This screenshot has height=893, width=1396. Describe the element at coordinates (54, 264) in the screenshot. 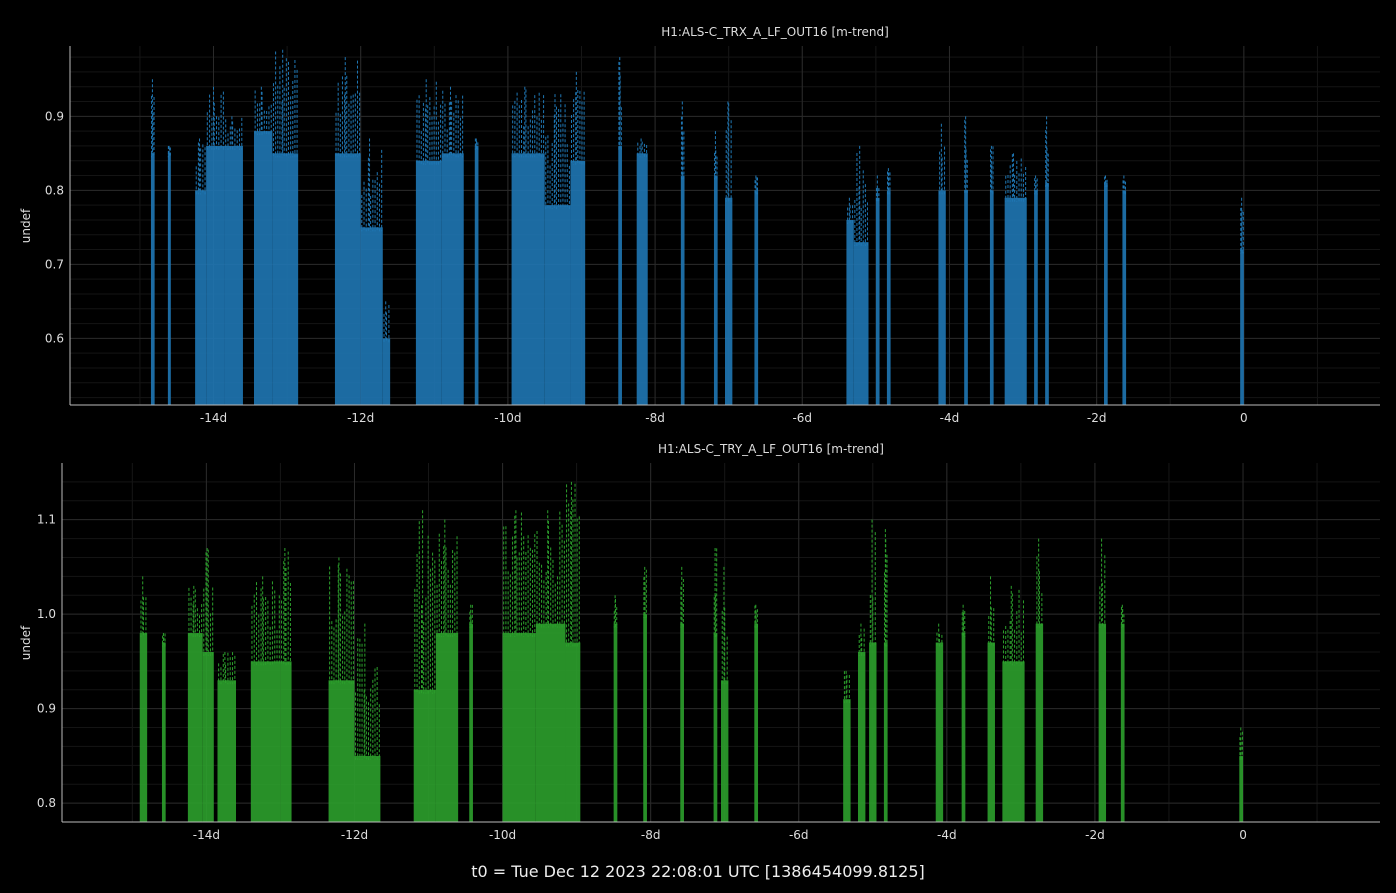

I see `y-tick-label: 0.7` at that location.